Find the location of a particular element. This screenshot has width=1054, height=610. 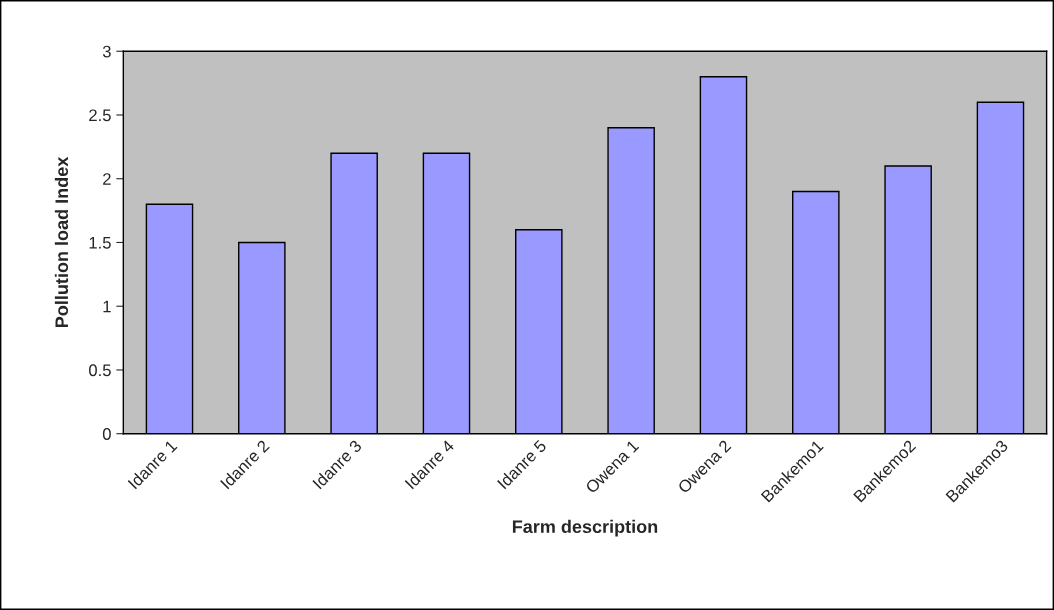

y-tick-label: 3 is located at coordinates (106, 51).